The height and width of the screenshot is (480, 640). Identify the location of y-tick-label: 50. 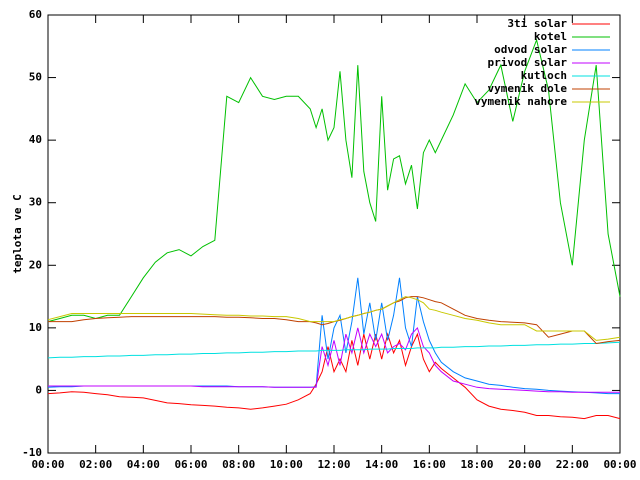
(35, 77).